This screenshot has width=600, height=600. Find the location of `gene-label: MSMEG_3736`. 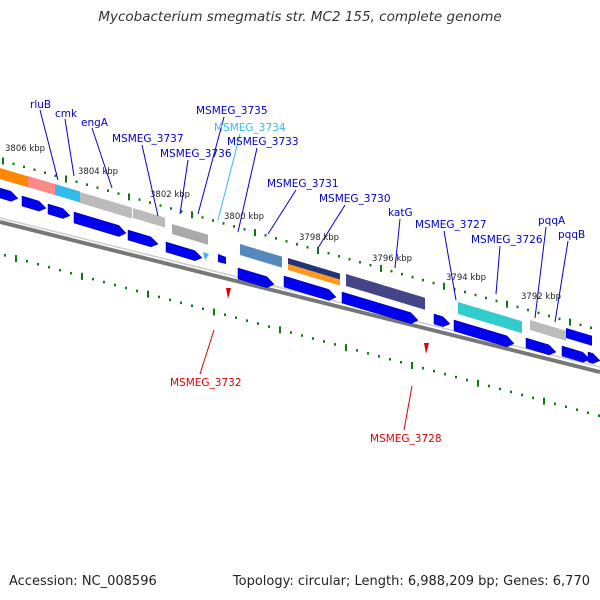

gene-label: MSMEG_3736 is located at coordinates (196, 154).